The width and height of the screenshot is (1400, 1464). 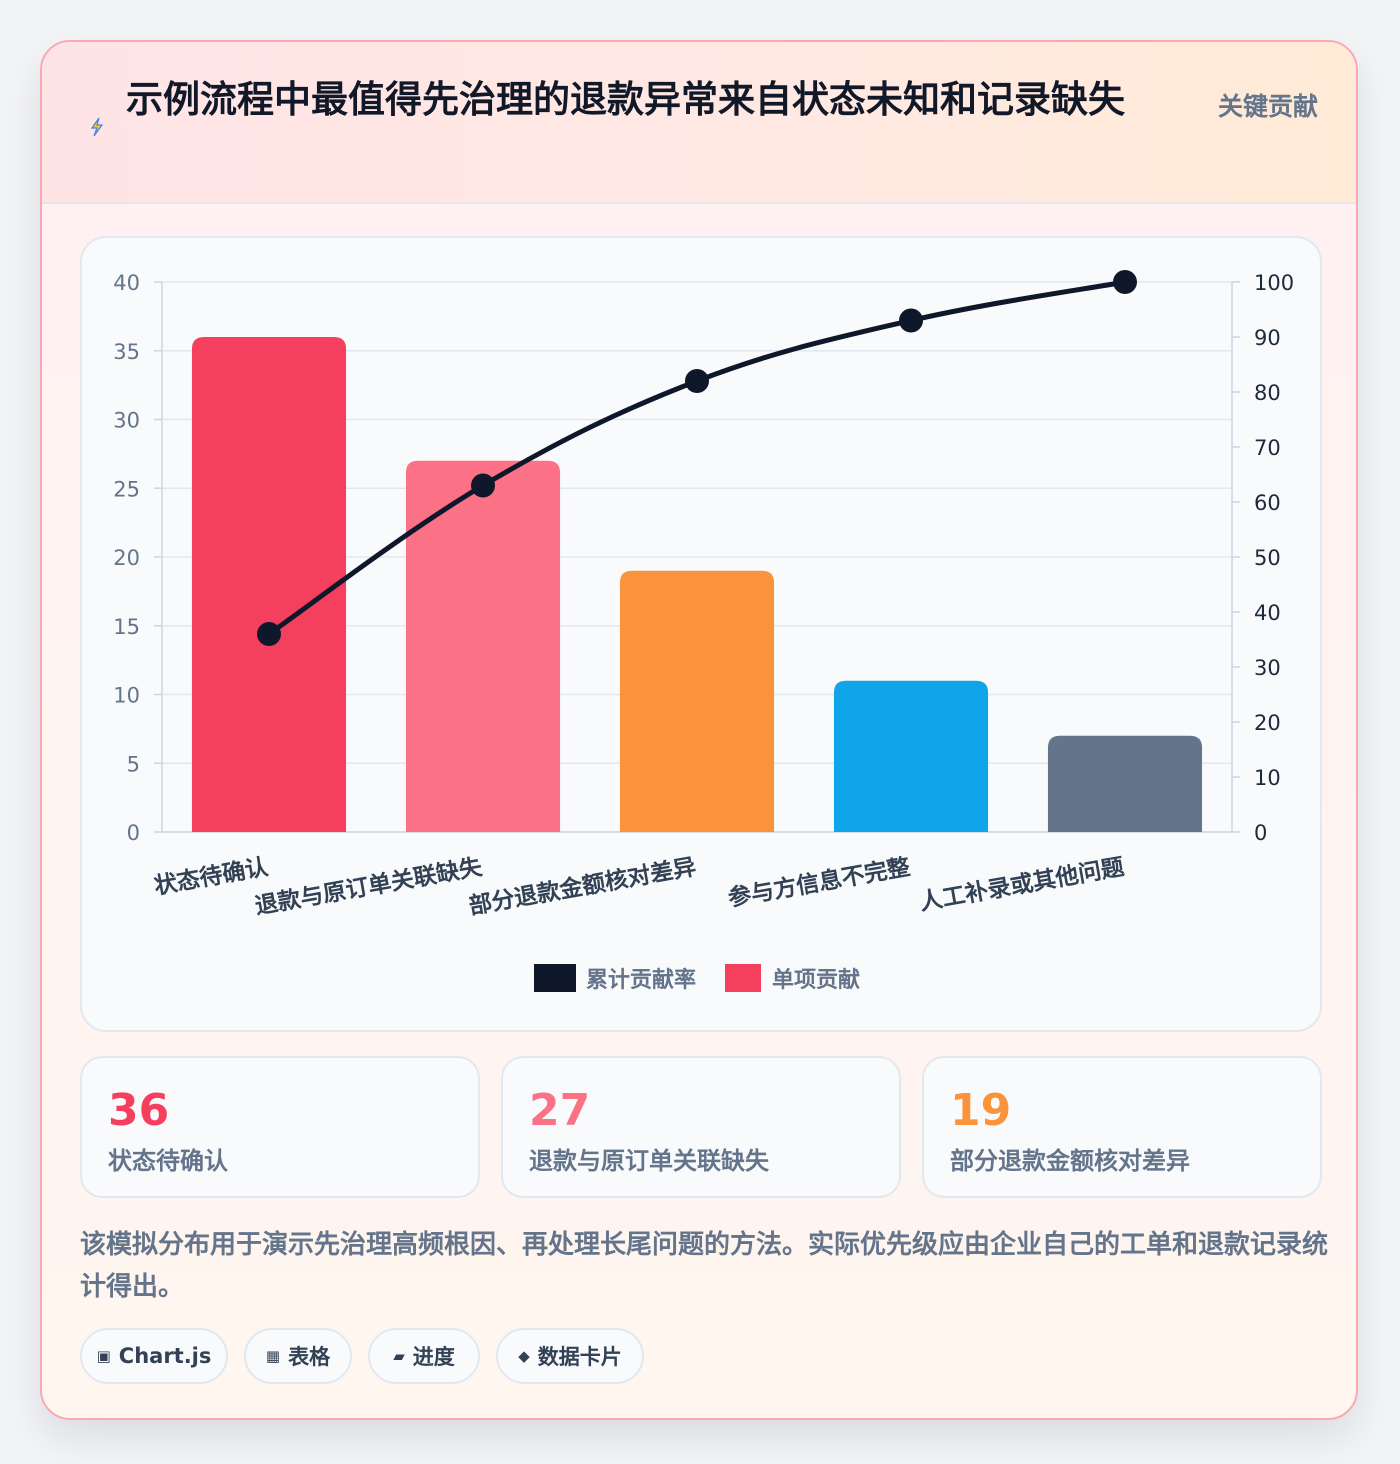 I want to click on chip-label: 表格, so click(x=309, y=1357).